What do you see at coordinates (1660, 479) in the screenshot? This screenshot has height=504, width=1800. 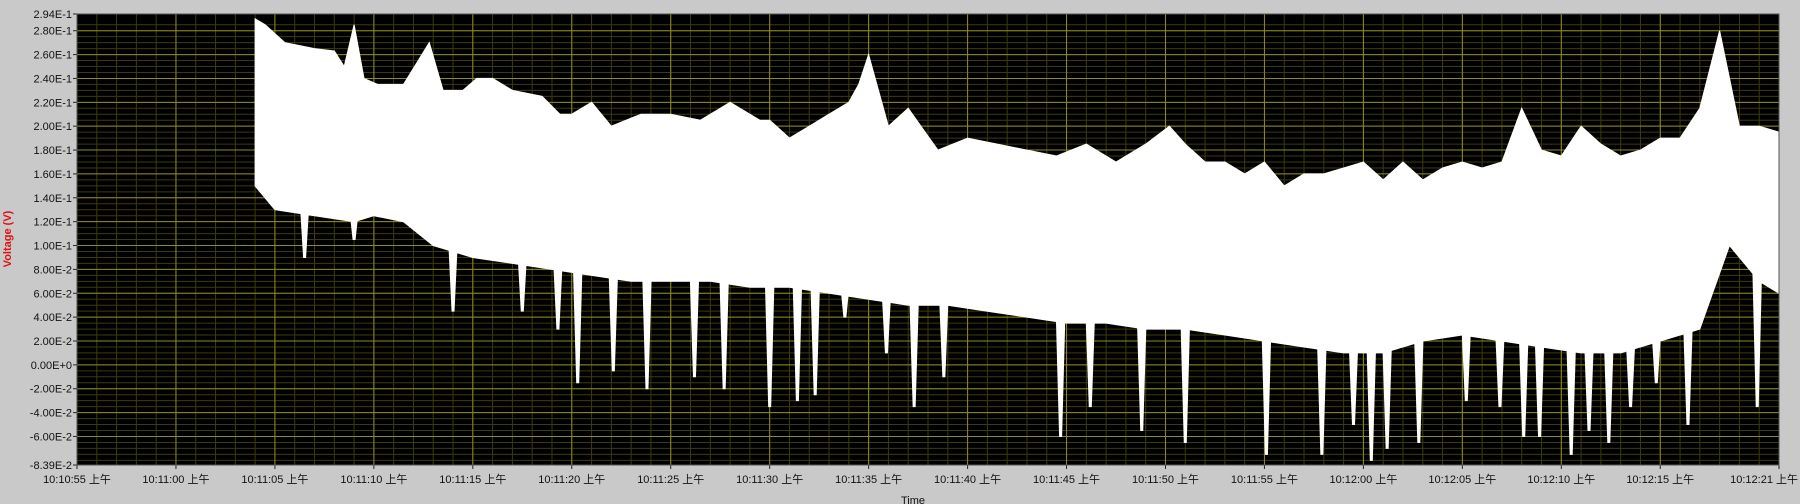 I see `x-tick-label: 10:12:15 上午` at bounding box center [1660, 479].